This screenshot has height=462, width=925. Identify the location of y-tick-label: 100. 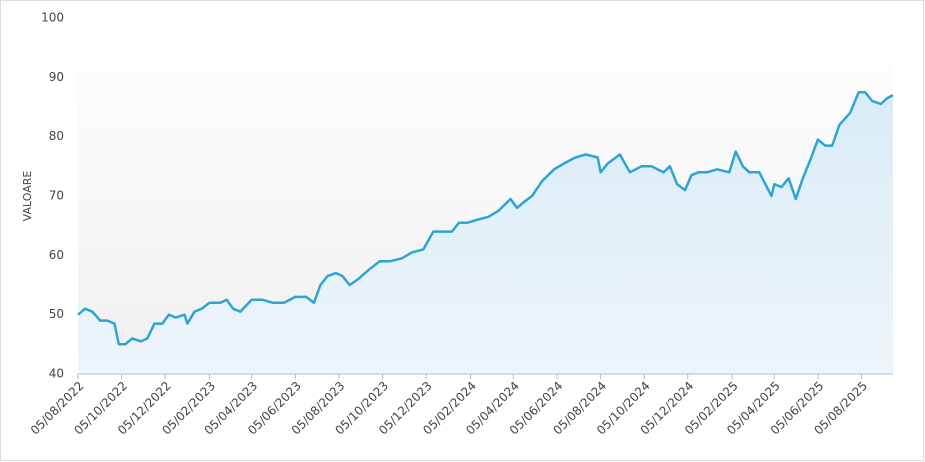
(52, 18).